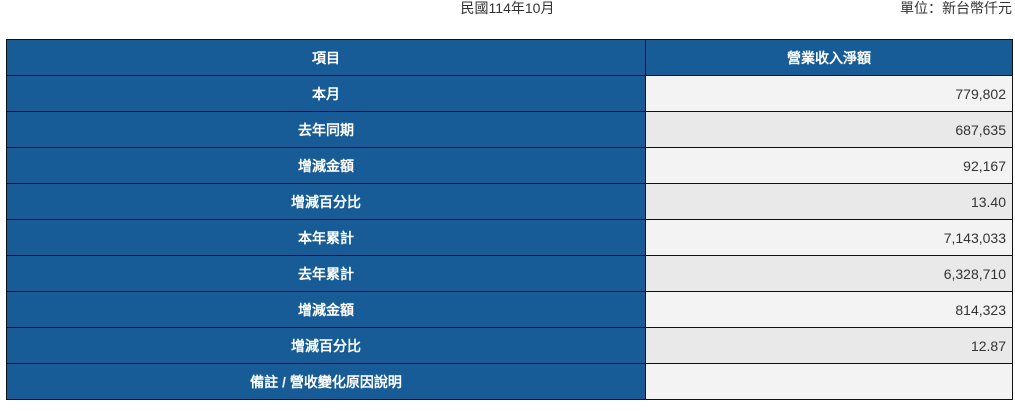 This screenshot has height=414, width=1015. Describe the element at coordinates (829, 201) in the screenshot. I see `row-value: 13.40` at that location.